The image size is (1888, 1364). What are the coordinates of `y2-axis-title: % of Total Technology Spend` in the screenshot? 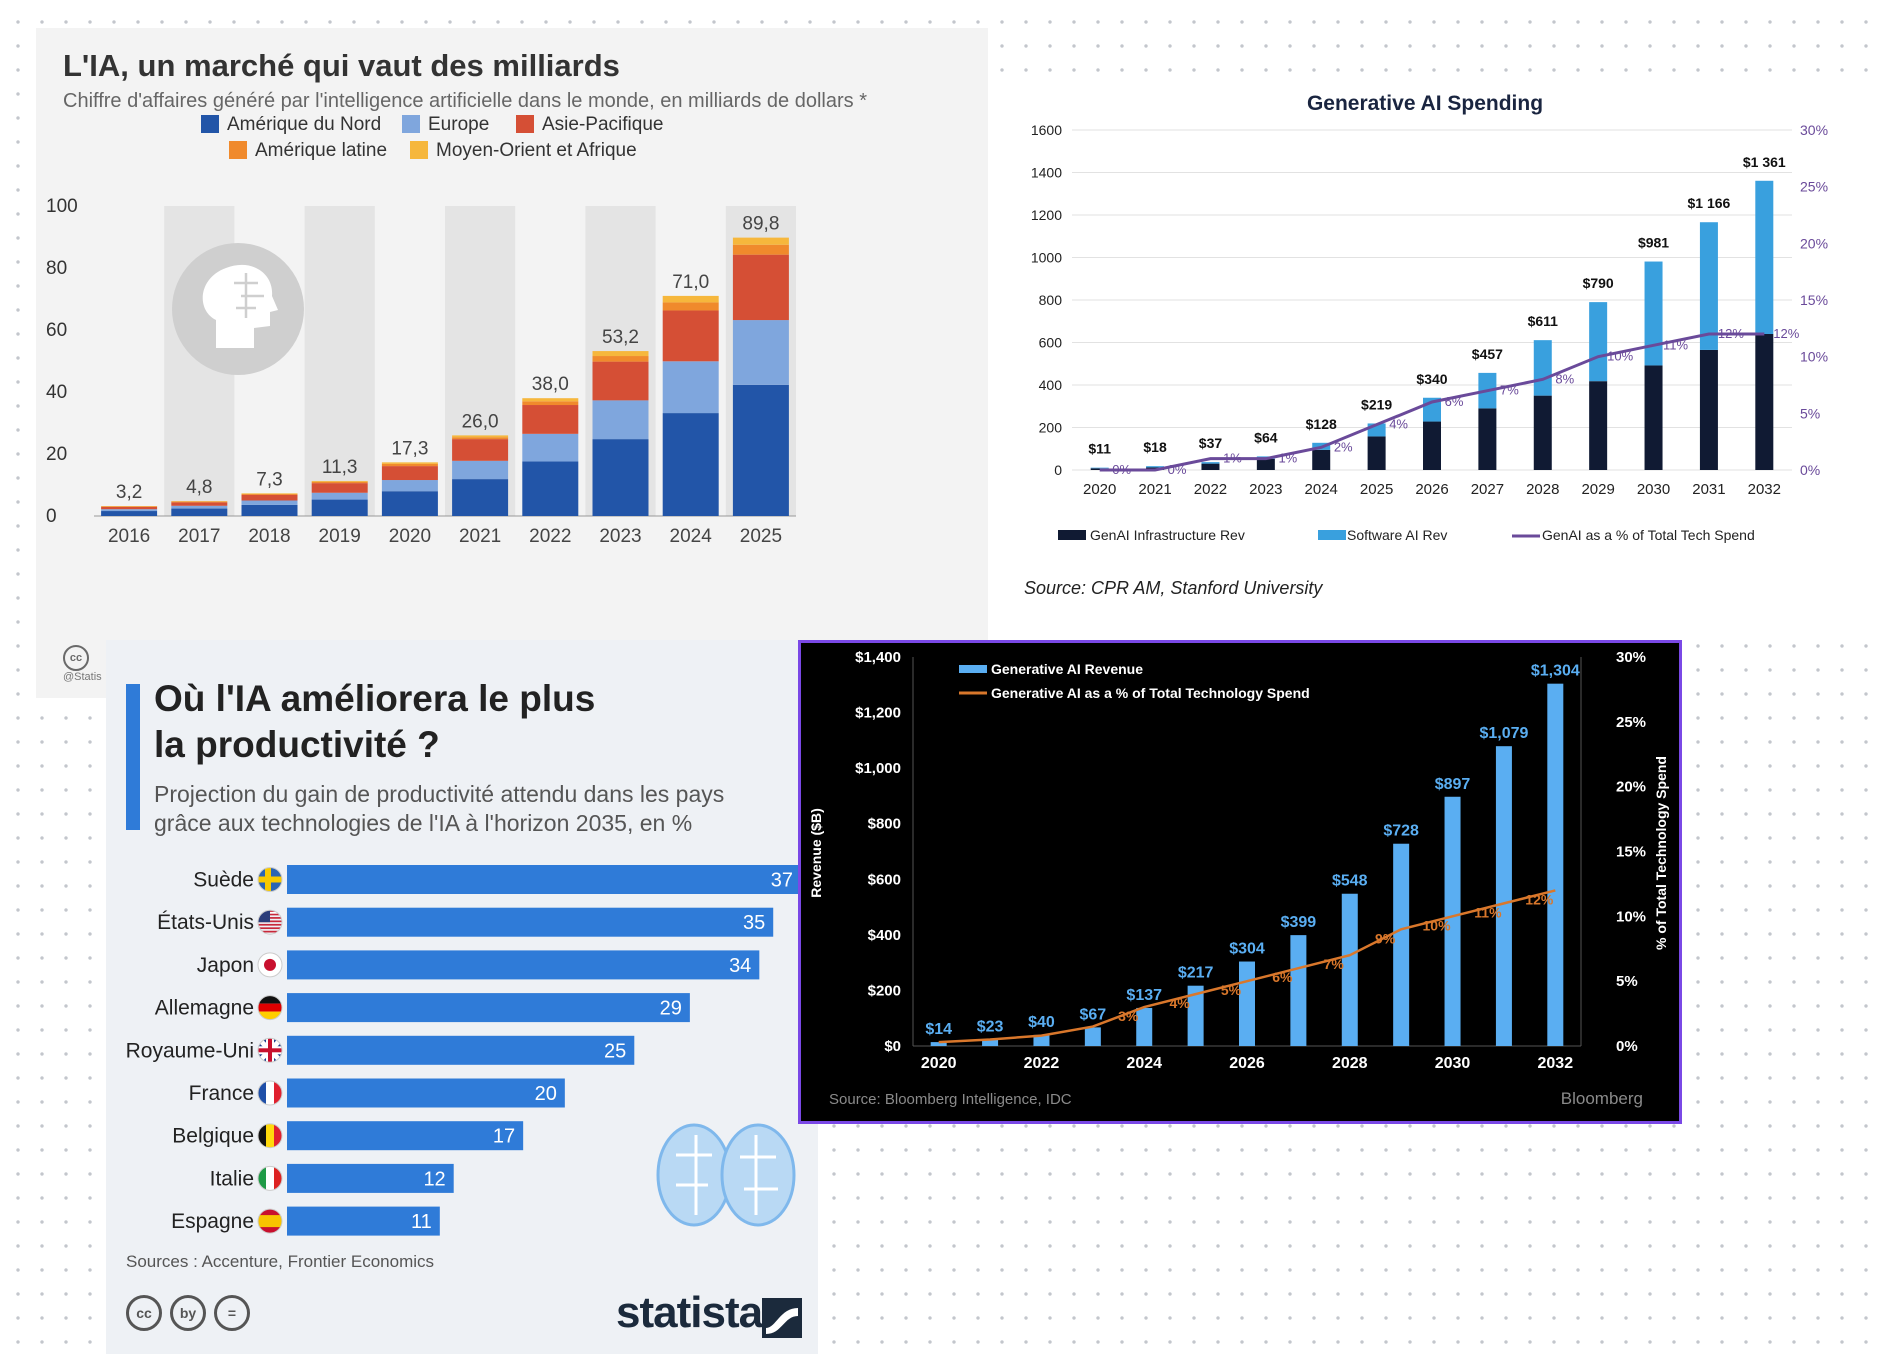 It's located at (1661, 853).